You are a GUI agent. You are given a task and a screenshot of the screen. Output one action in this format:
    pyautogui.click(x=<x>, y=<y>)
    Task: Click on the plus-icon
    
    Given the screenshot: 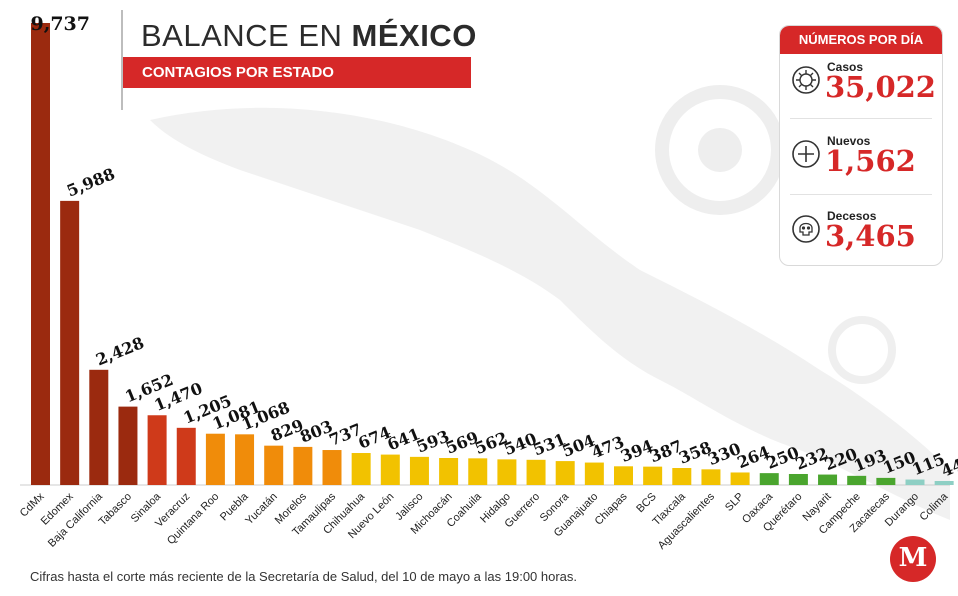 What is the action you would take?
    pyautogui.click(x=806, y=154)
    